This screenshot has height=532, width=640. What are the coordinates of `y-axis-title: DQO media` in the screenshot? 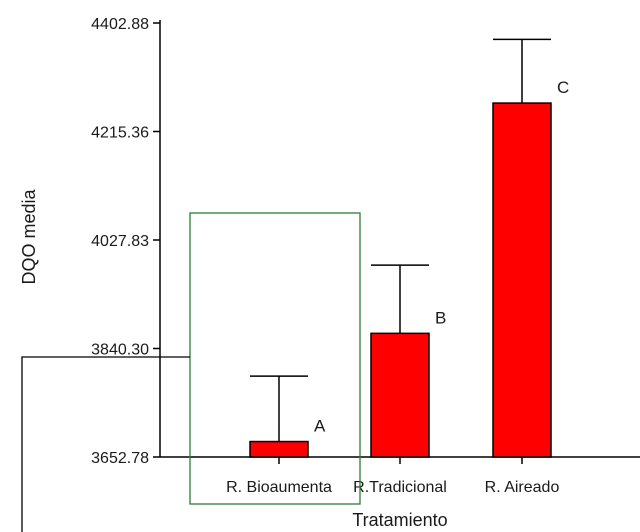 It's located at (29, 236).